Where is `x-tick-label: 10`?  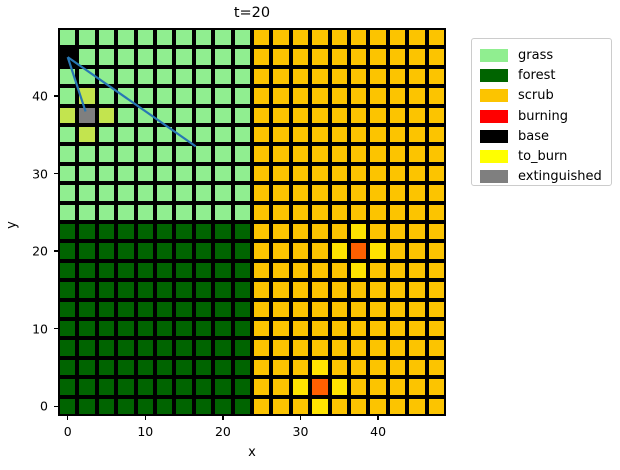
x-tick-label: 10 is located at coordinates (145, 431).